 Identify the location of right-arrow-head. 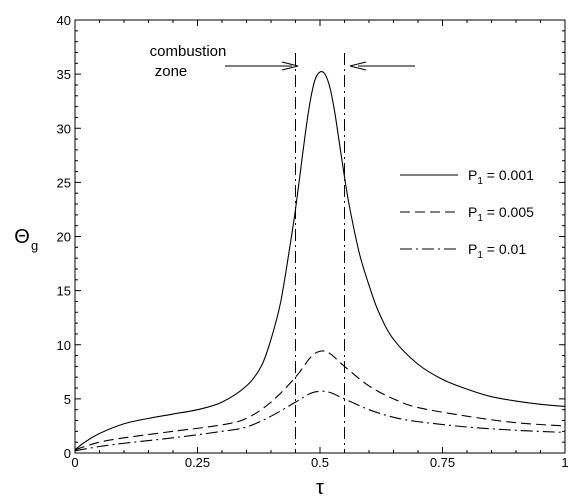
(358, 66).